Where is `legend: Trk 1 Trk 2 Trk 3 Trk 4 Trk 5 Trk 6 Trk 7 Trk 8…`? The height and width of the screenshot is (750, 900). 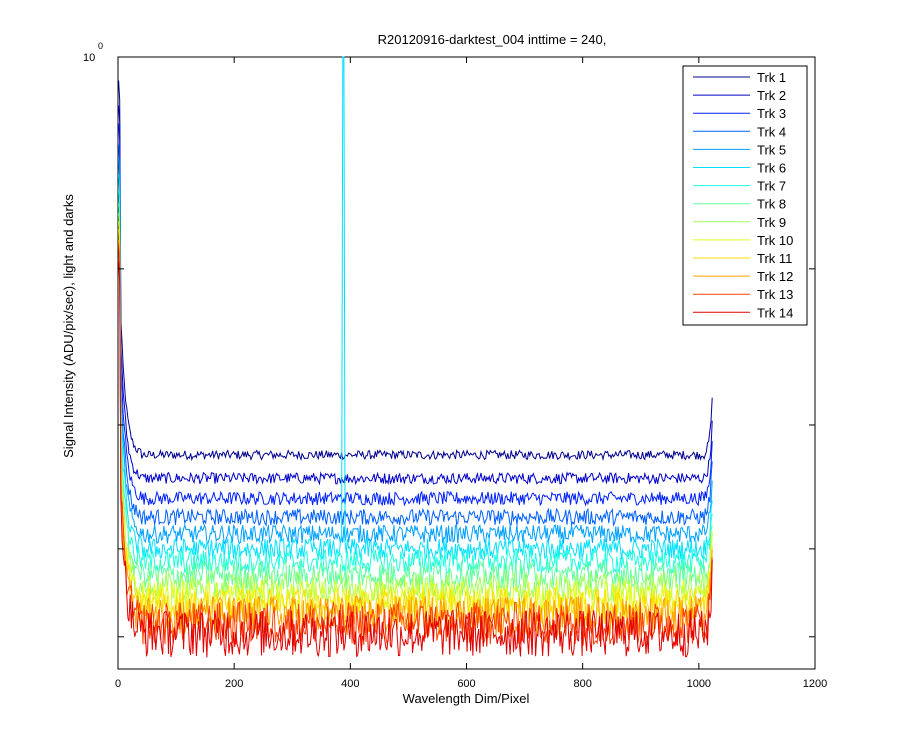 legend: Trk 1 Trk 2 Trk 3 Trk 4 Trk 5 Trk 6 Trk 7 Trk 8… is located at coordinates (745, 195).